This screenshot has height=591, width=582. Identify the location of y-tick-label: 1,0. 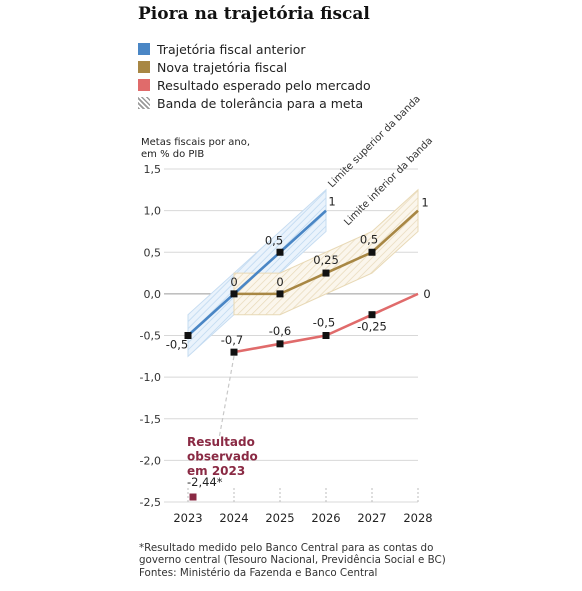
(153, 211).